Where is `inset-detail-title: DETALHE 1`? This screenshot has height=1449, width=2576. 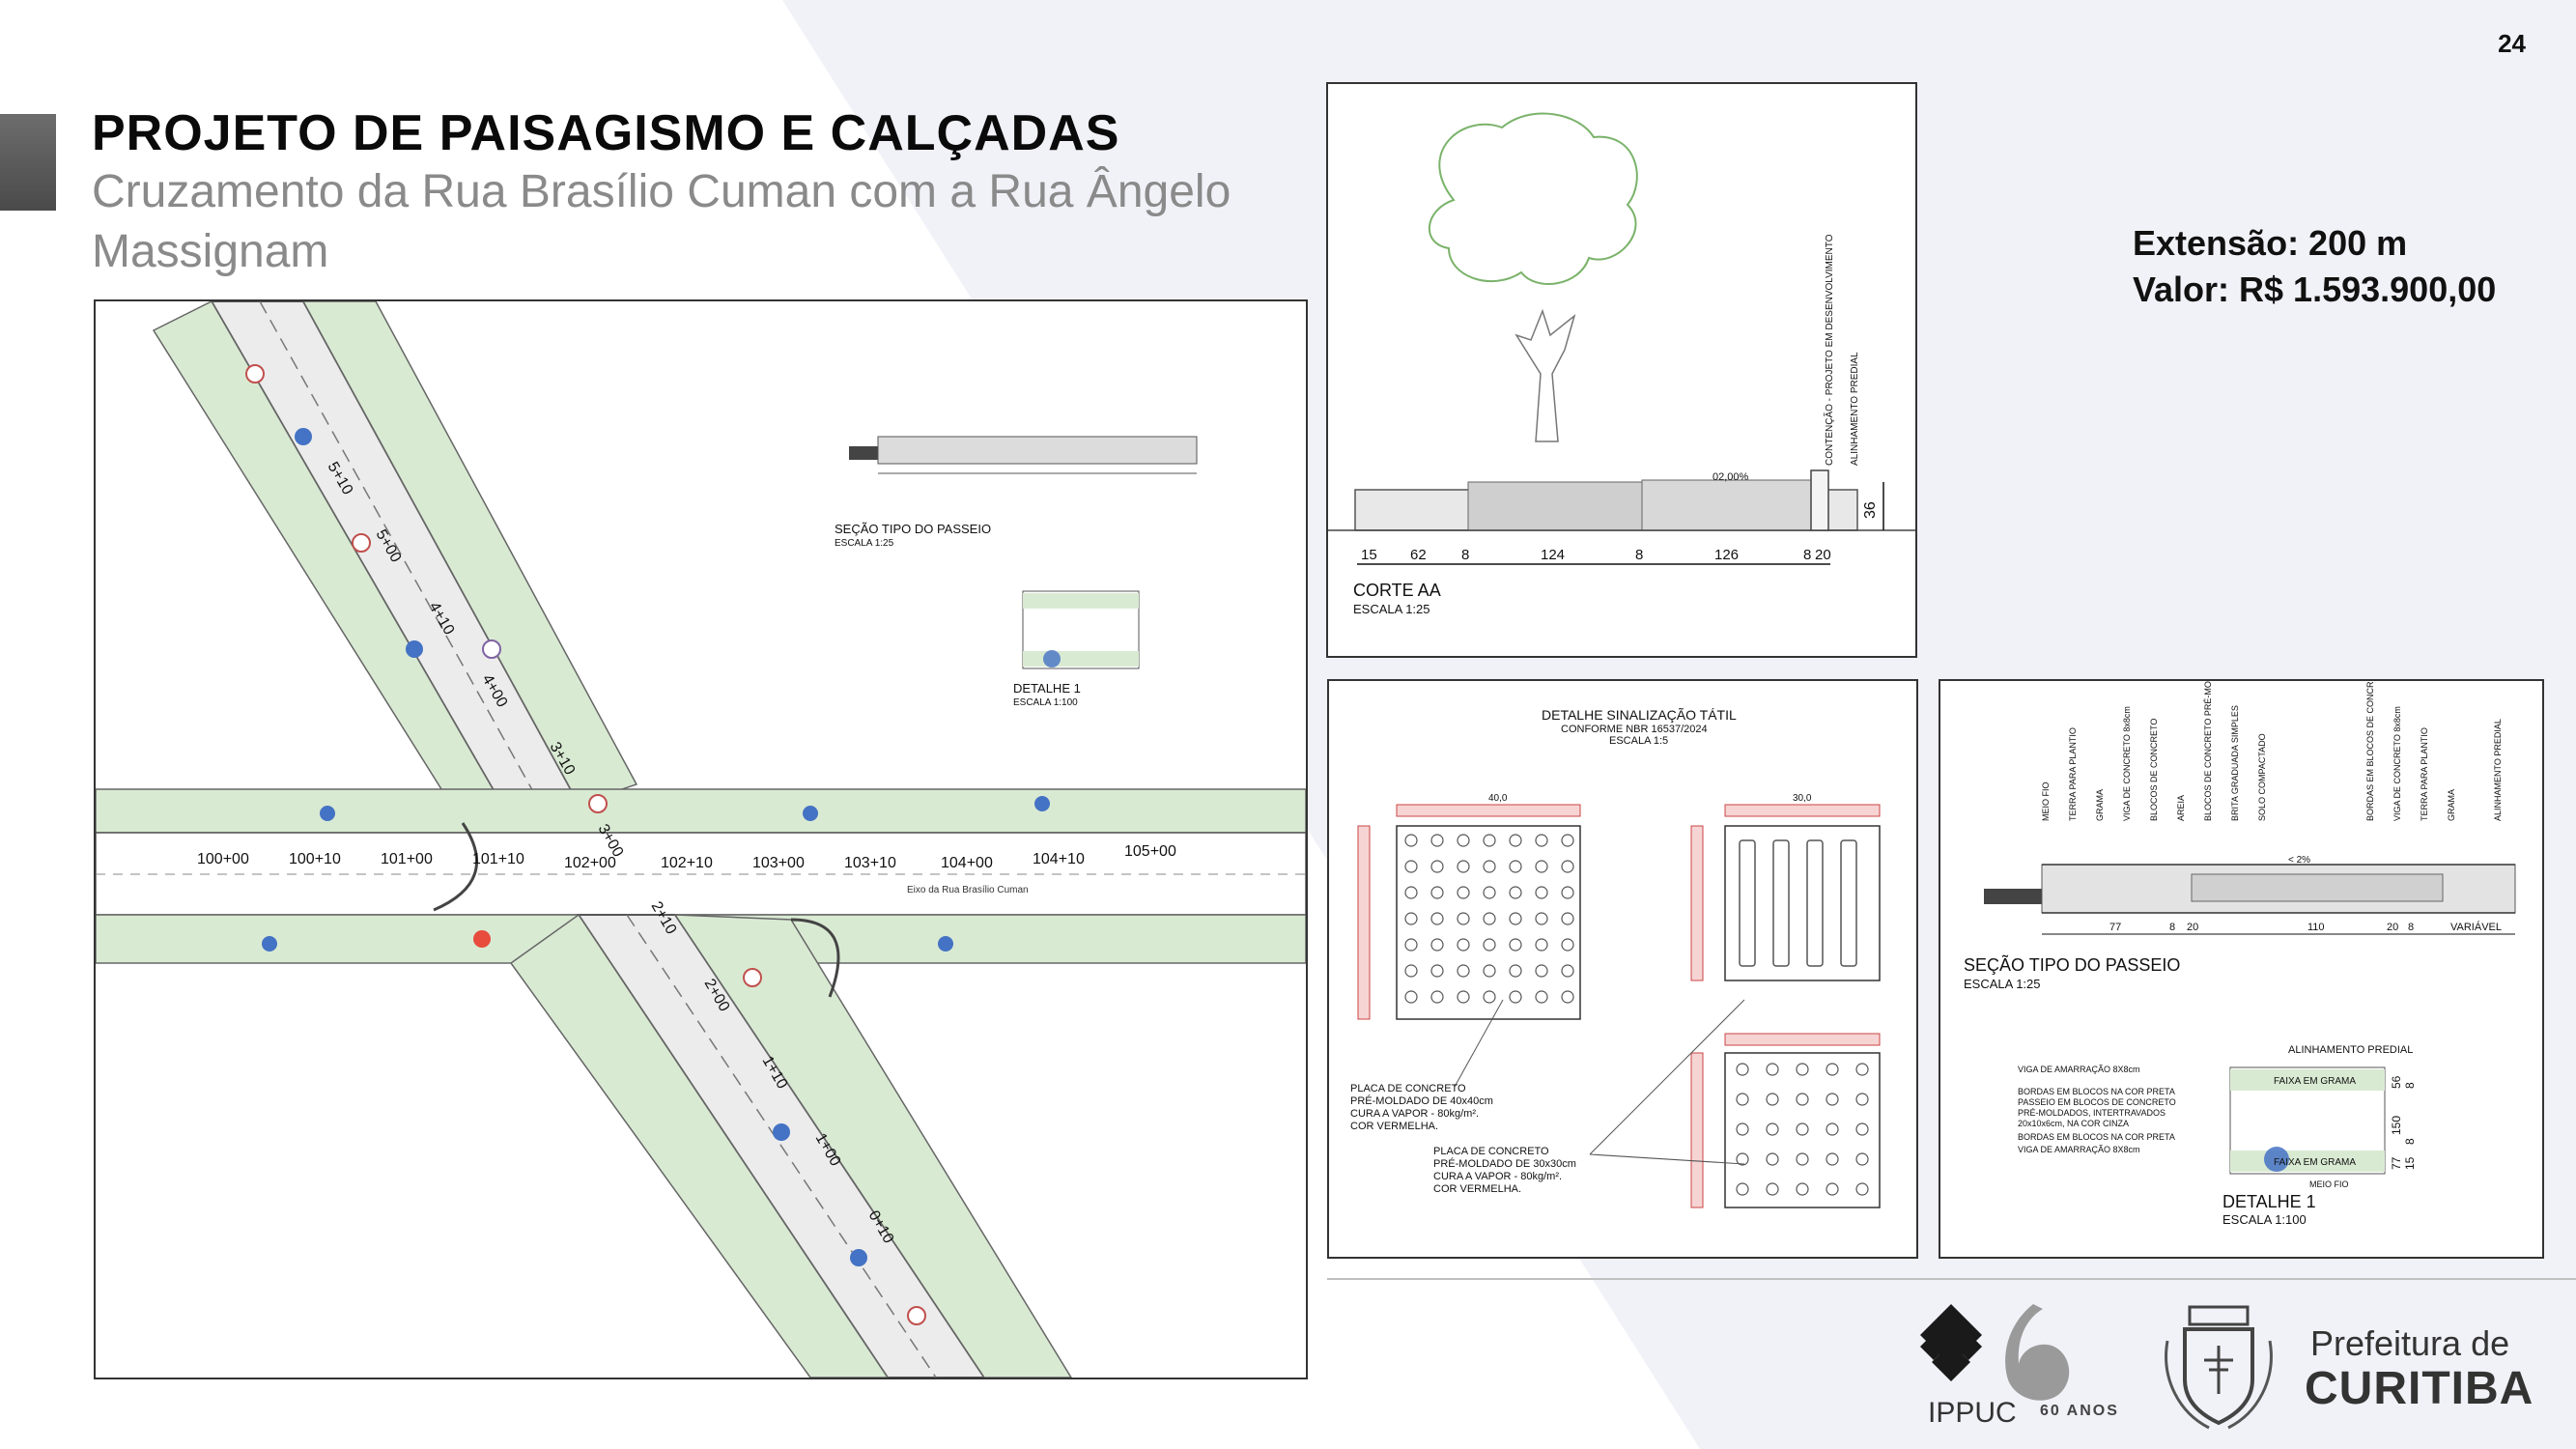
inset-detail-title: DETALHE 1 is located at coordinates (1047, 688).